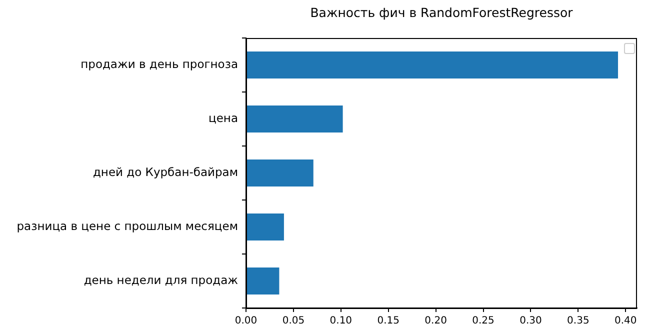  Describe the element at coordinates (246, 321) in the screenshot. I see `x-tick-label: 0.00` at that location.